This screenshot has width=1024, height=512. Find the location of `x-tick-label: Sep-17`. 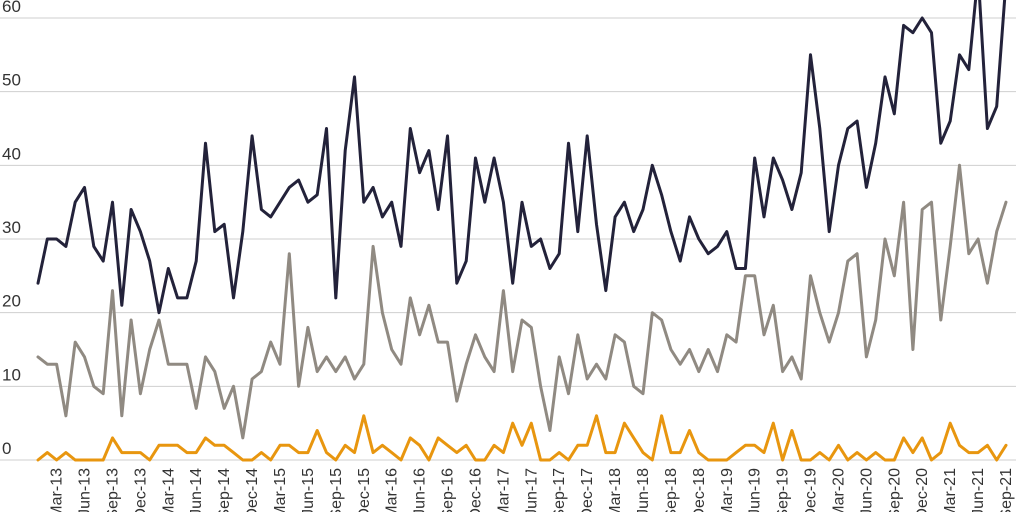

x-tick-label: Sep-17 is located at coordinates (559, 490).